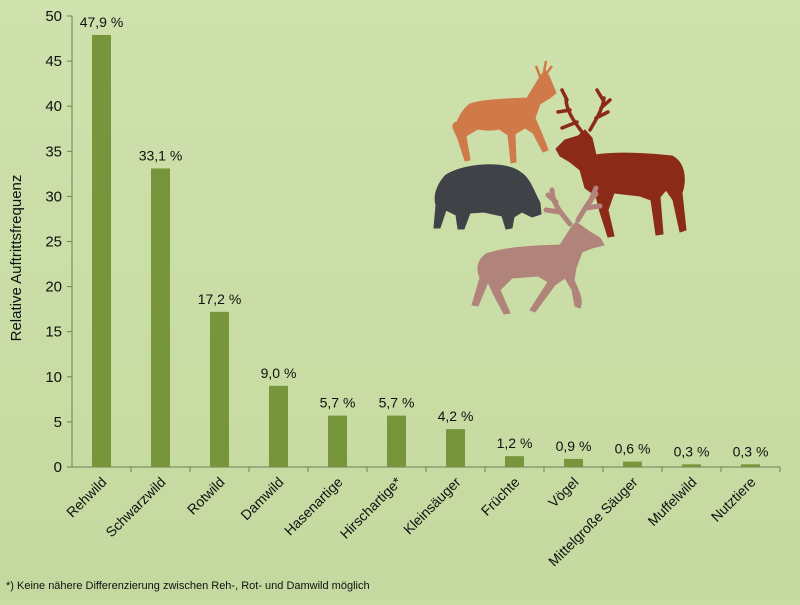 The width and height of the screenshot is (800, 605). What do you see at coordinates (515, 443) in the screenshot?
I see `bar-value-label: 1,2 %` at bounding box center [515, 443].